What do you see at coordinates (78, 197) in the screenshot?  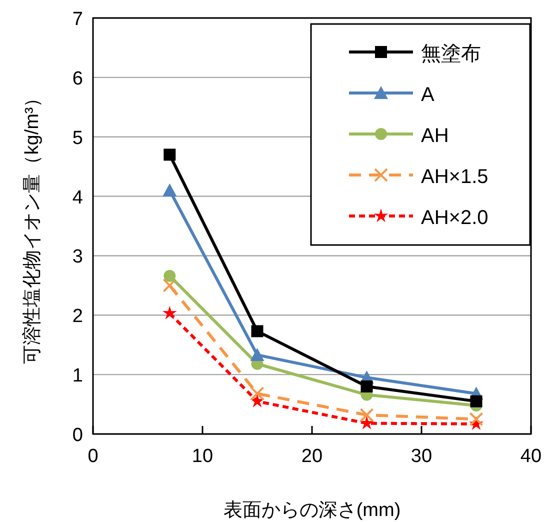 I see `y-tick-label: 4` at bounding box center [78, 197].